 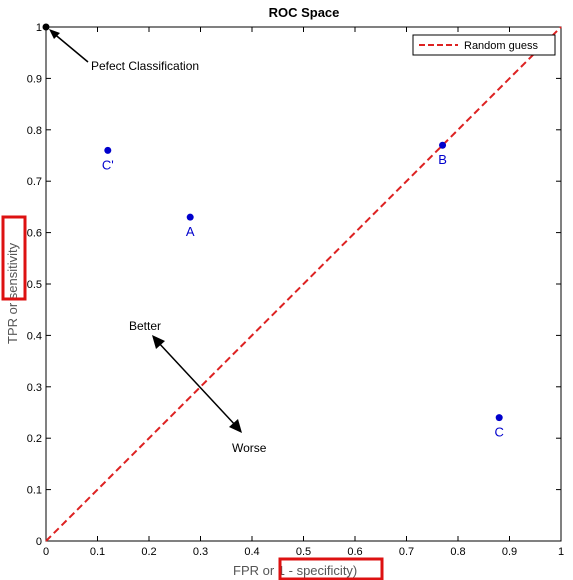 What do you see at coordinates (34, 336) in the screenshot?
I see `y-tick-label: 0.4` at bounding box center [34, 336].